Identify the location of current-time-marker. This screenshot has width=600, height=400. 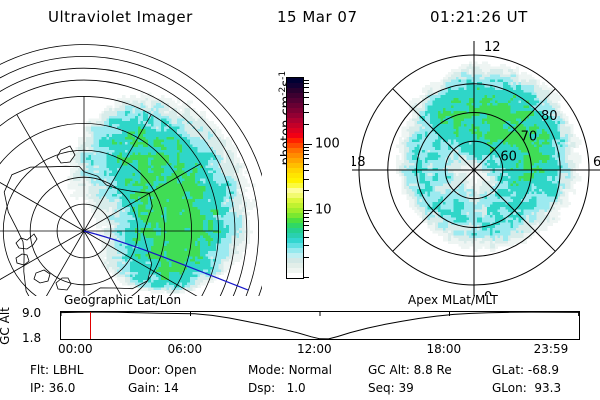
(91, 325).